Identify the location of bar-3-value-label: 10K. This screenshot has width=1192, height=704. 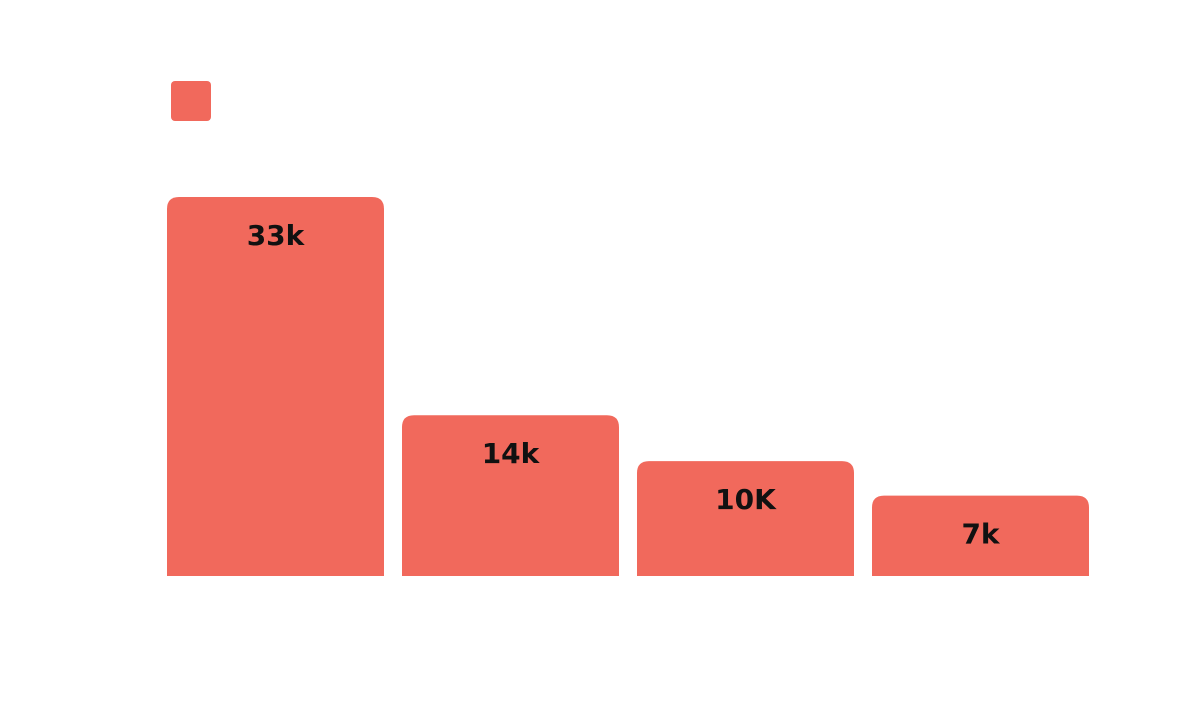
(746, 499).